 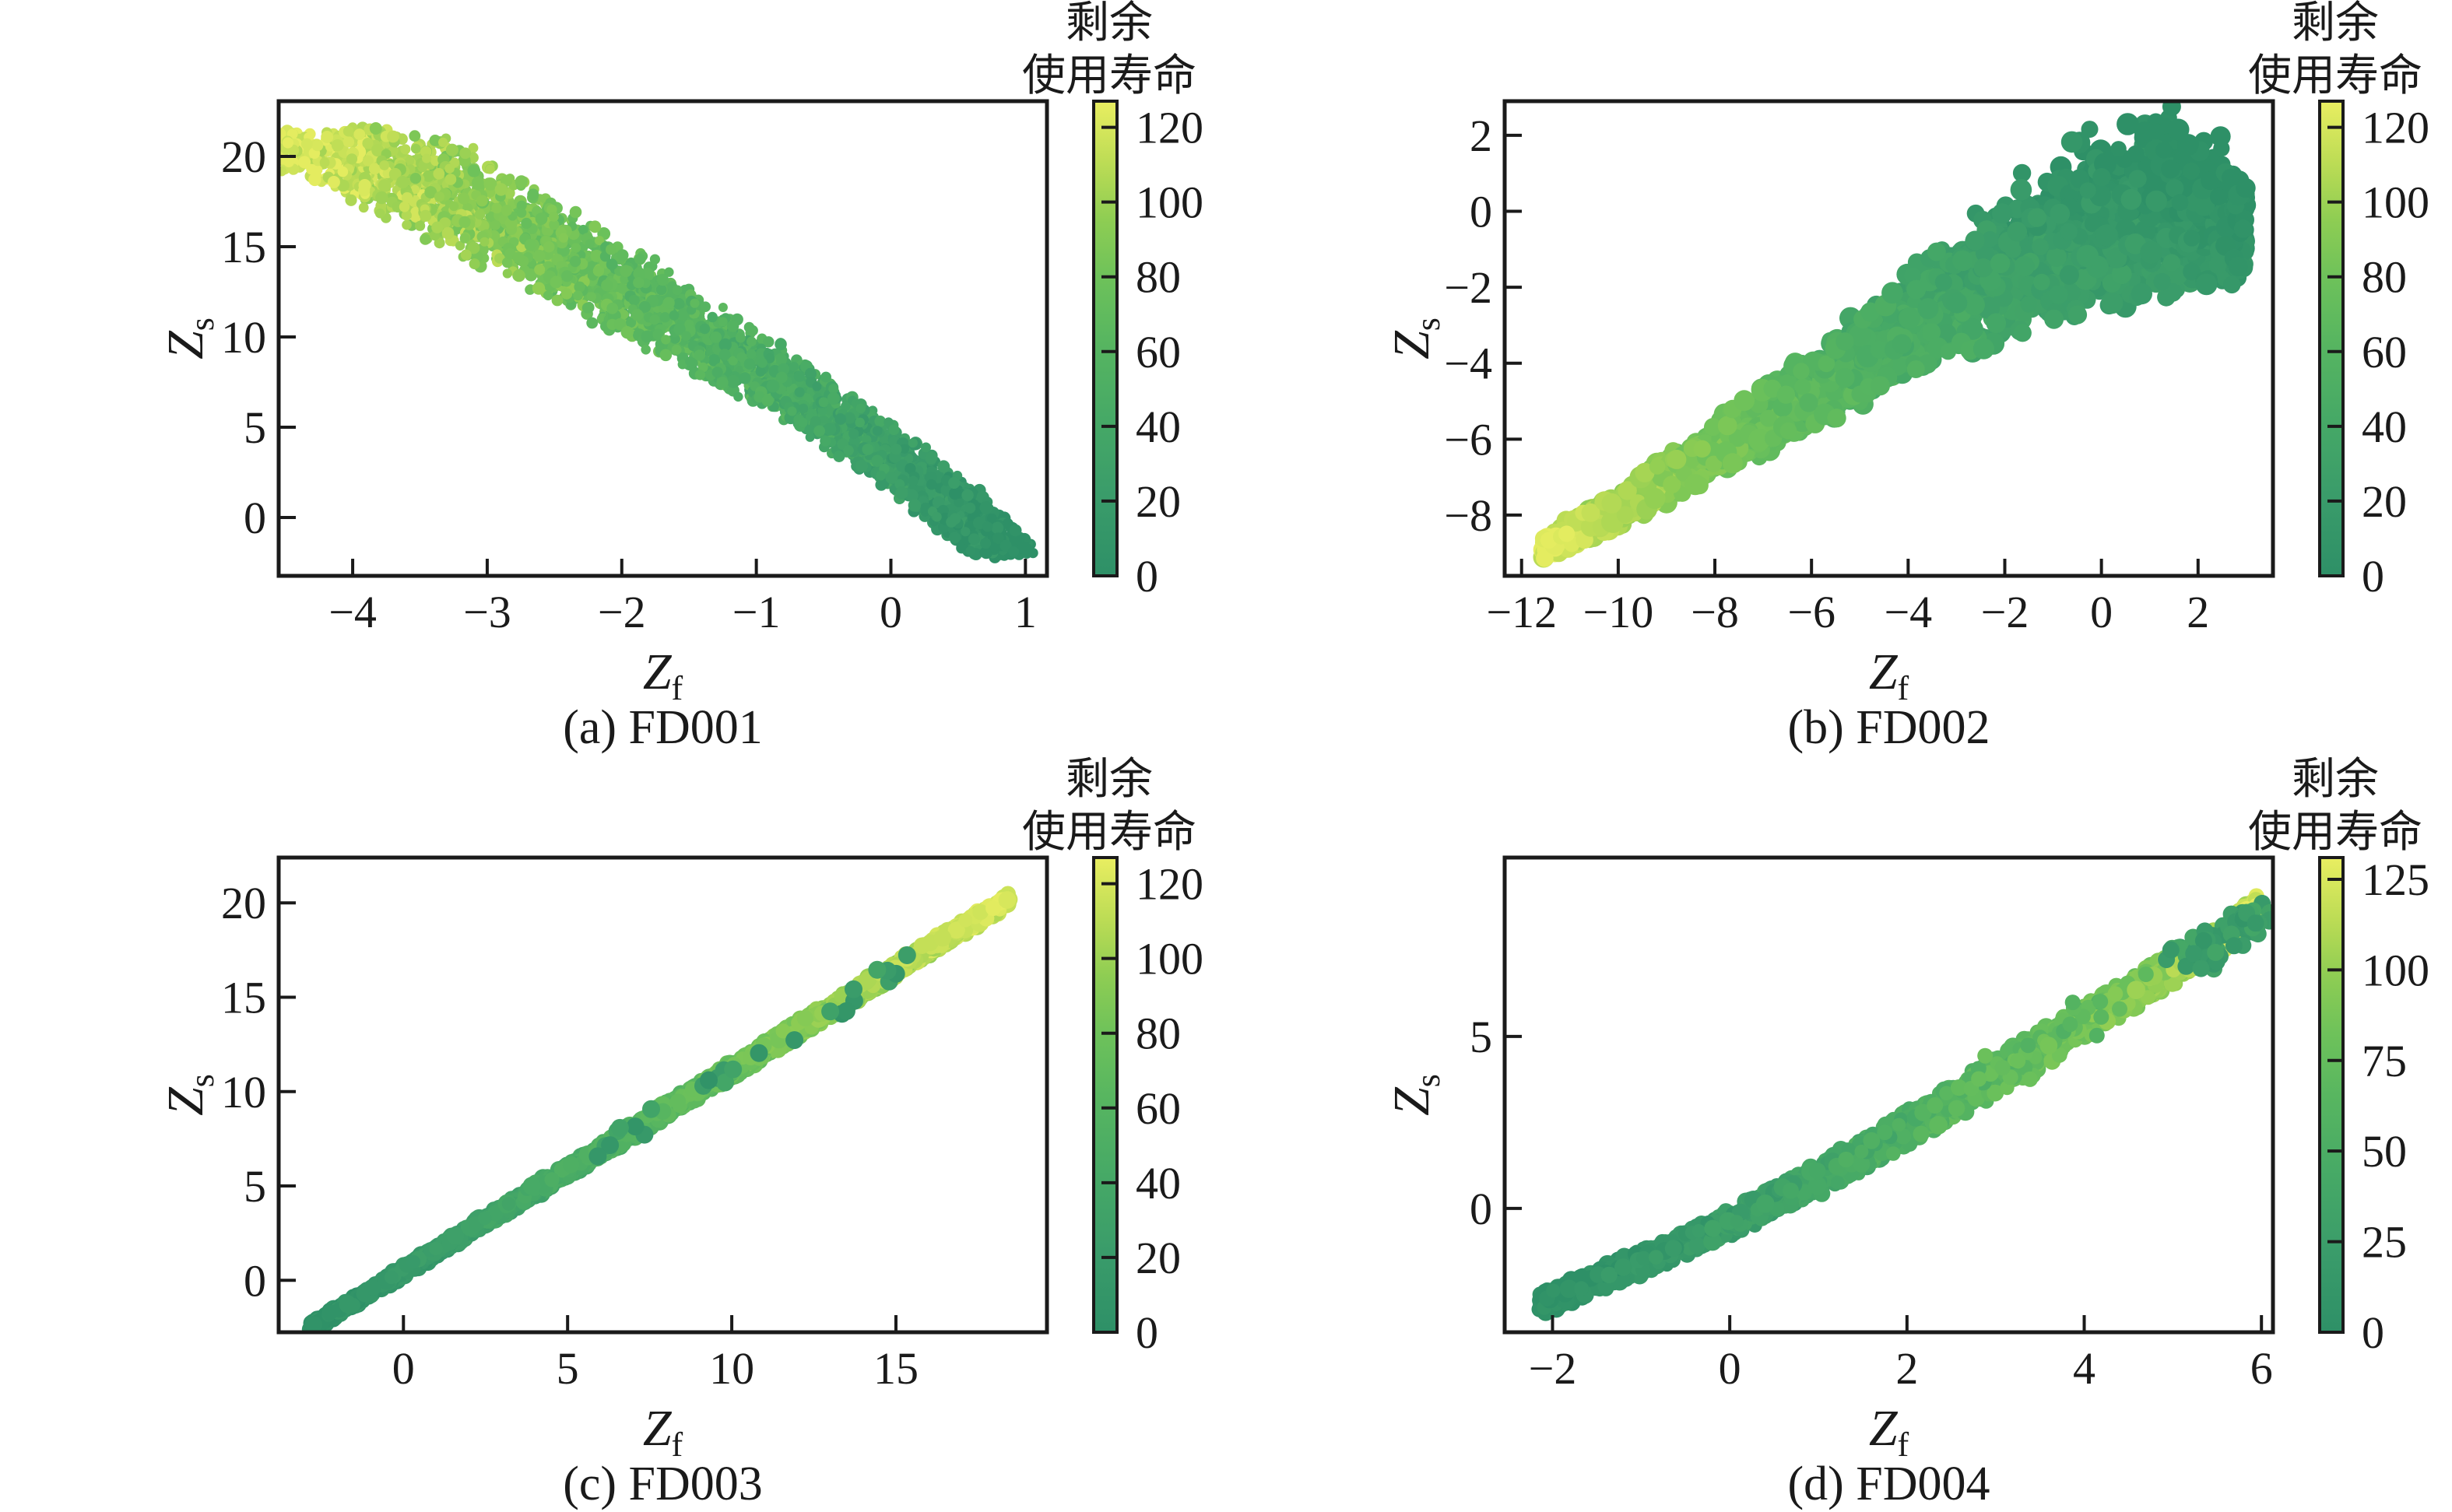 What do you see at coordinates (2084, 1368) in the screenshot?
I see `x-tick-label: 4` at bounding box center [2084, 1368].